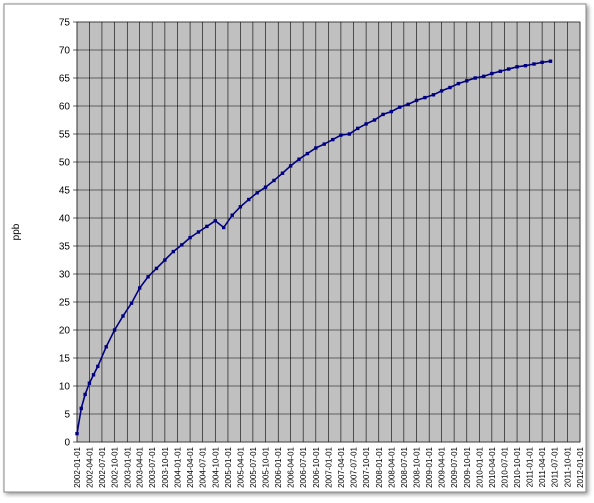  I want to click on x-tick-label: 2008-07-01, so click(404, 466).